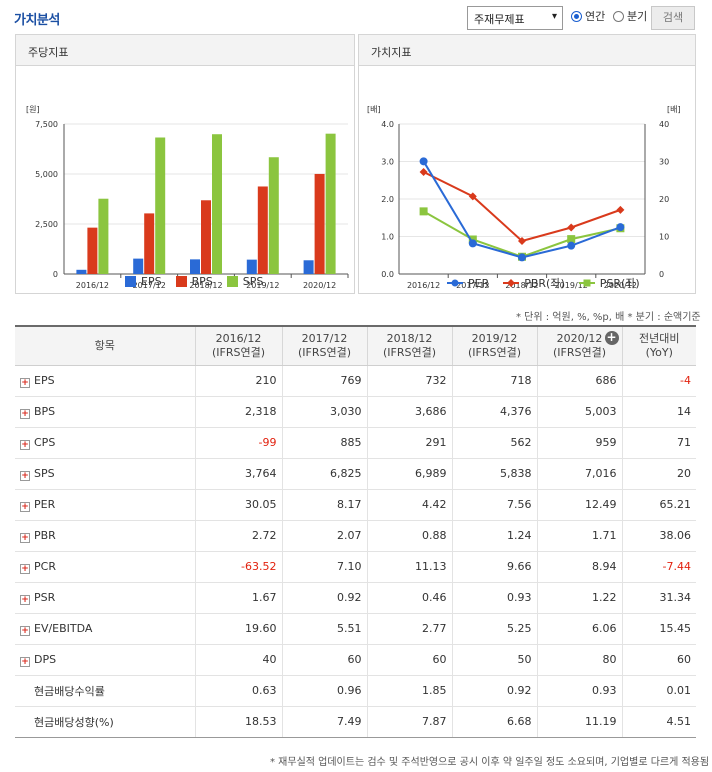 This screenshot has width=712, height=772. Describe the element at coordinates (25, 691) in the screenshot. I see `spacer` at that location.